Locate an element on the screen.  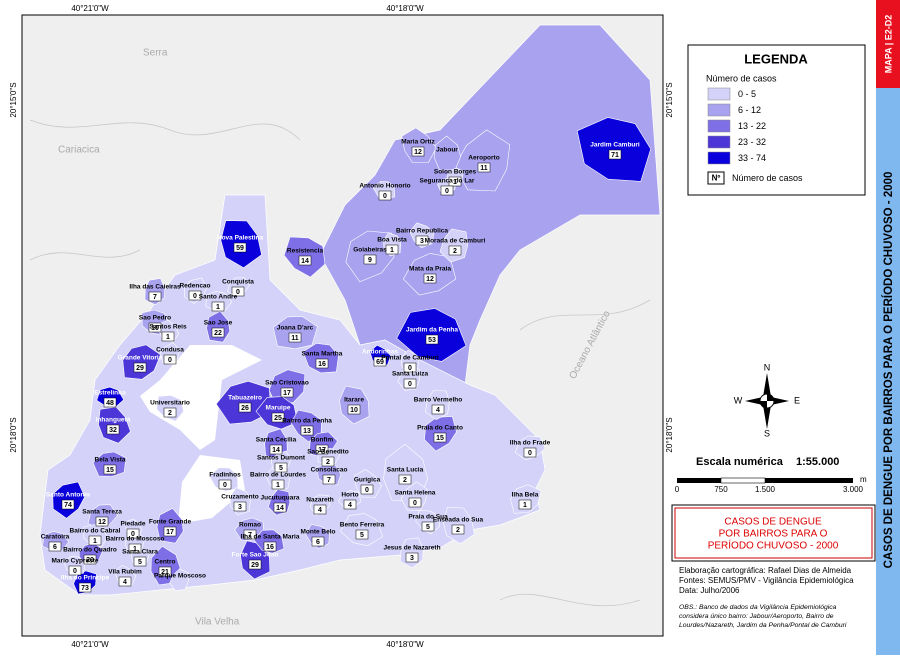
title-box-inner is located at coordinates (773, 533).